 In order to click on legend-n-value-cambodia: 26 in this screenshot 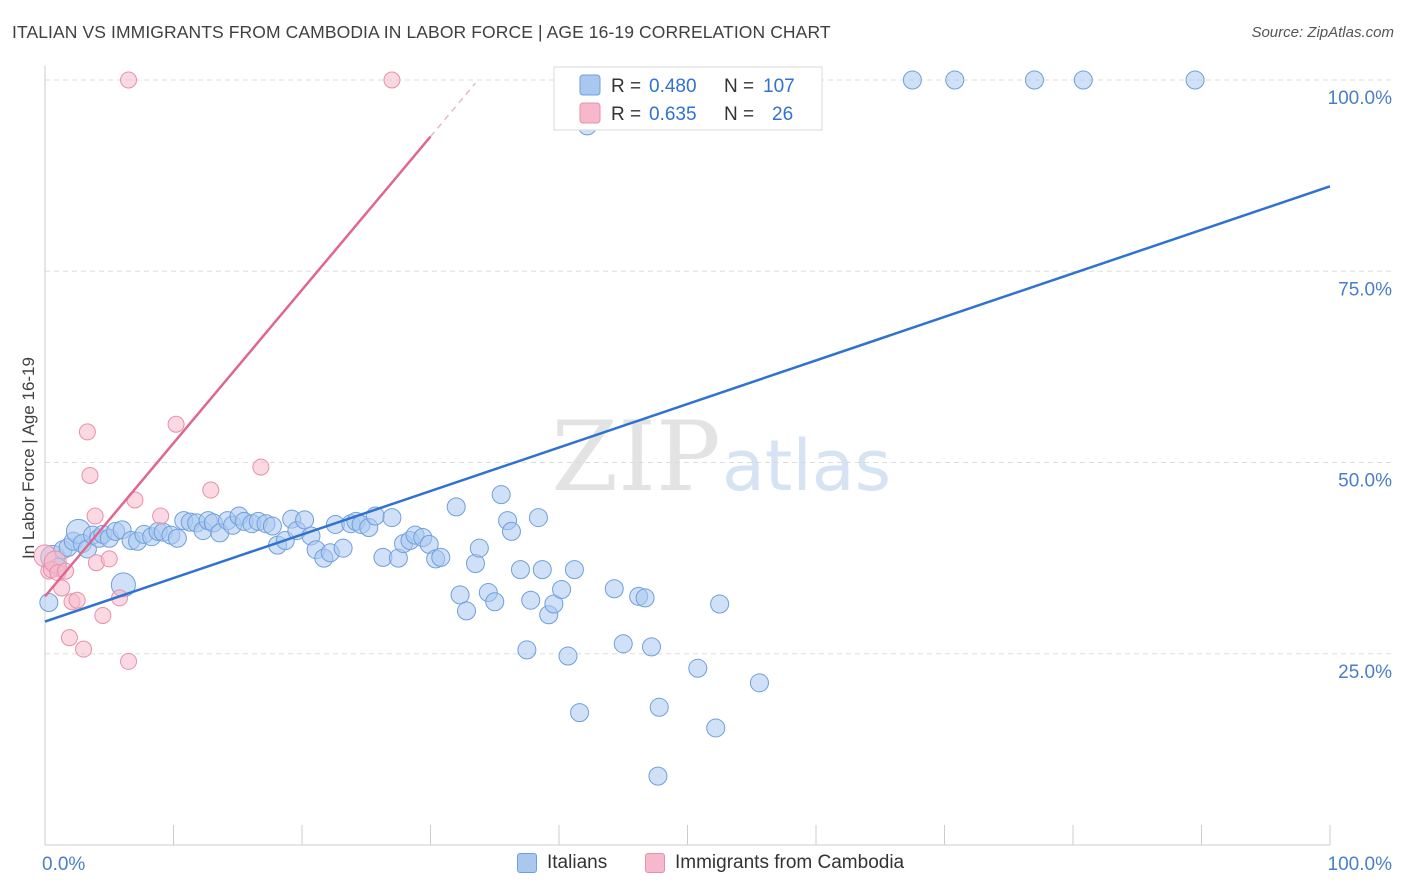, I will do `click(782, 114)`.